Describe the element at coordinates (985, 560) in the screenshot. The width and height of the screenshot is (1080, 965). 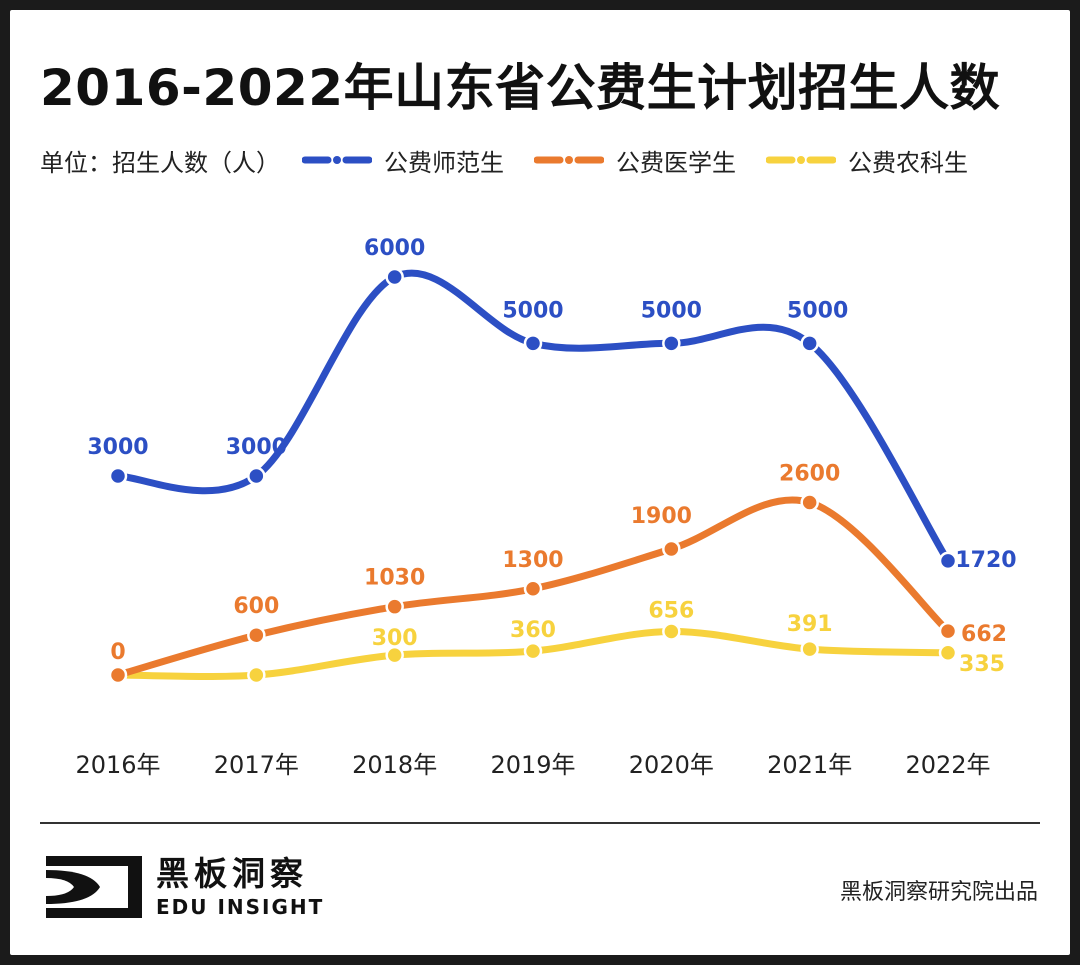
I see `data-label-teacher-6: 1720` at that location.